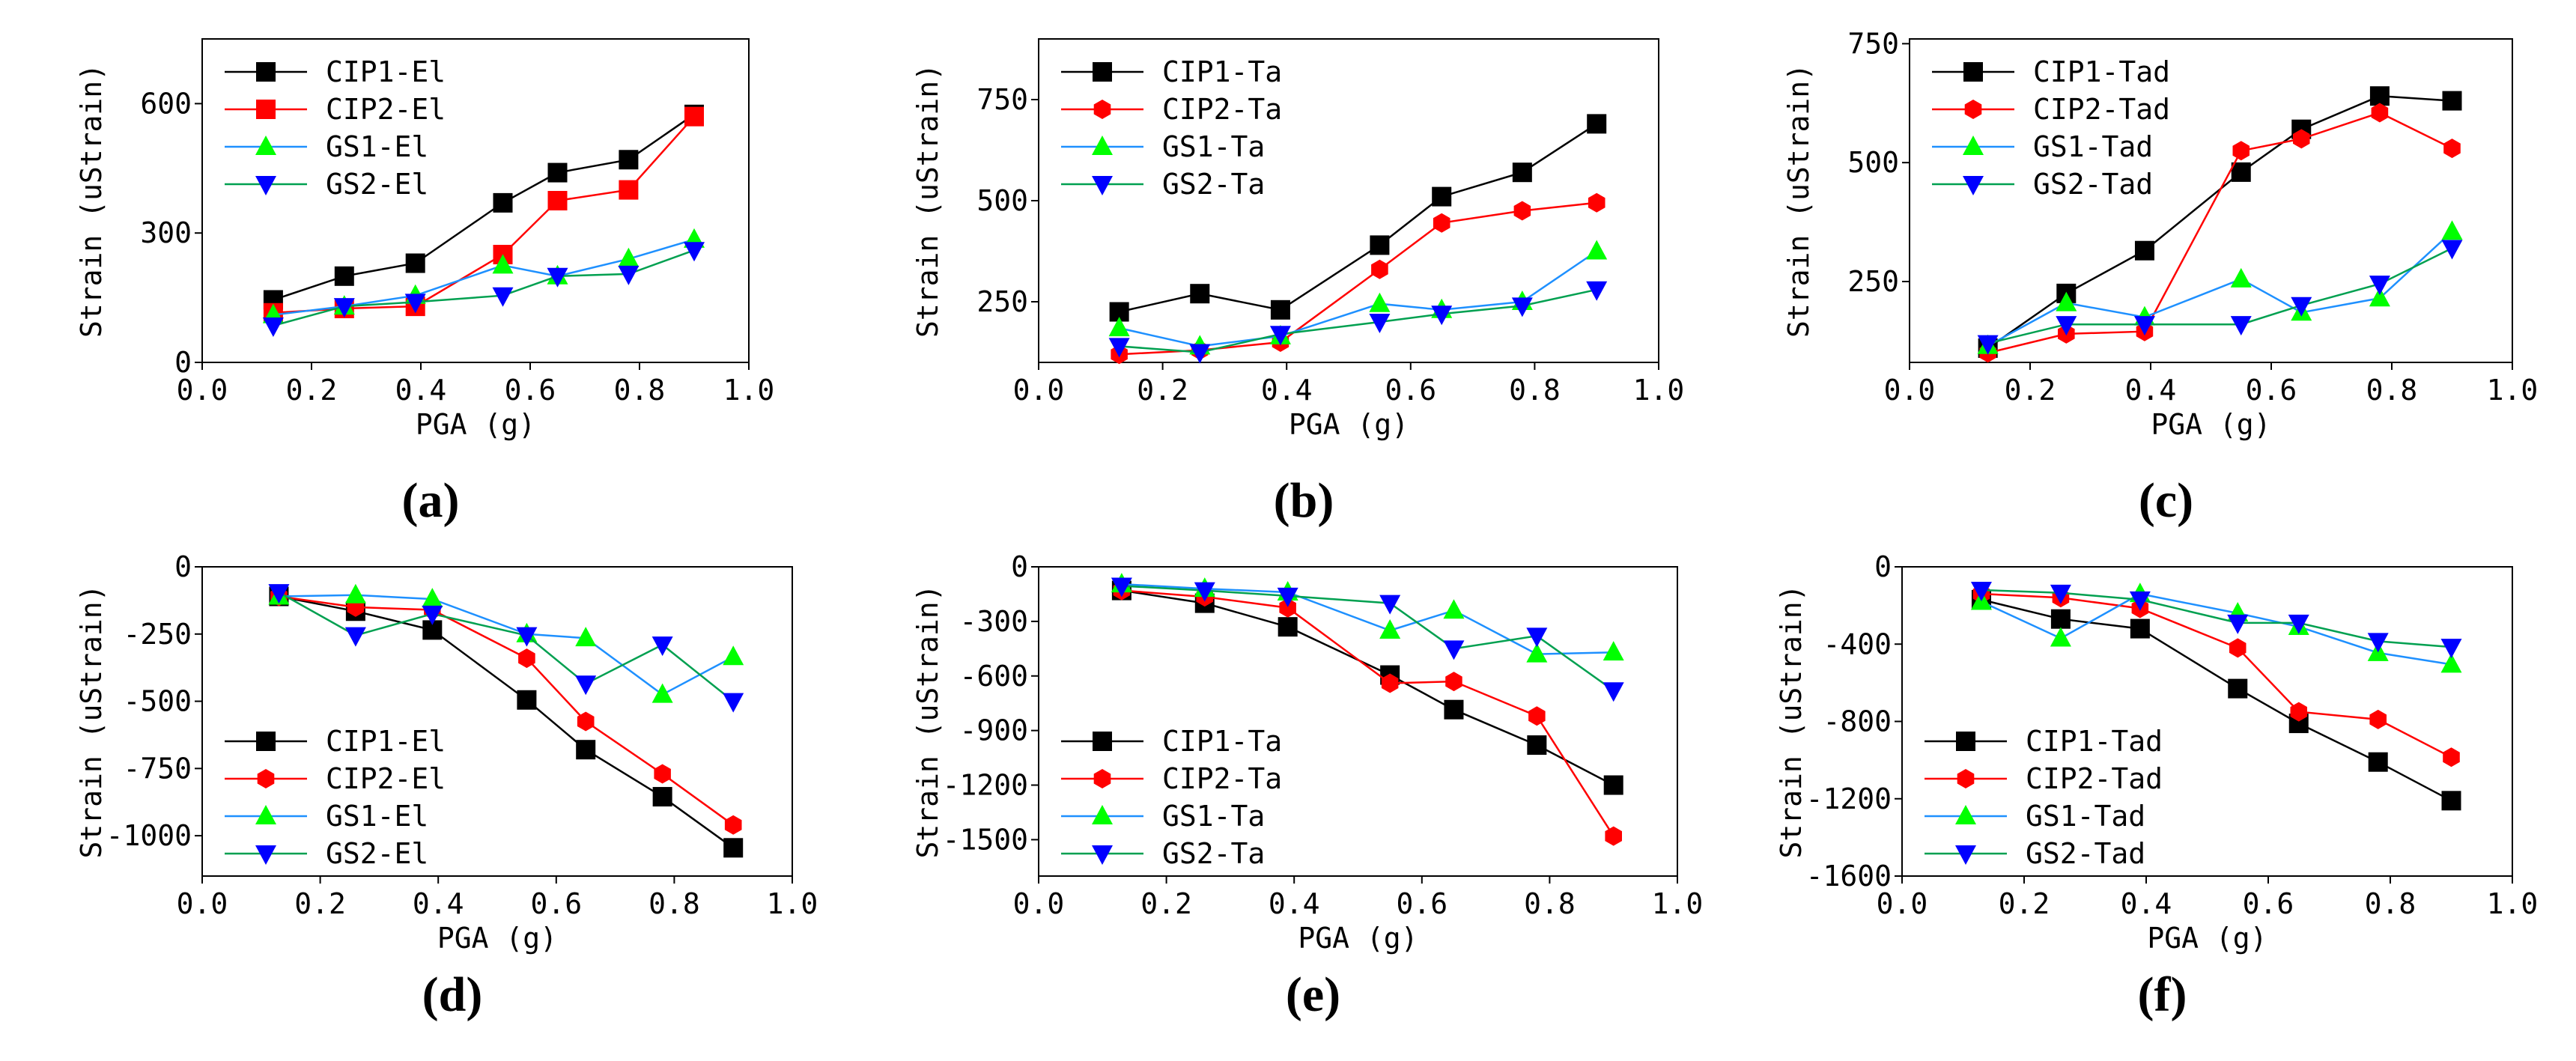 Image resolution: width=2576 pixels, height=1061 pixels. I want to click on y-tick-label: -500, so click(157, 701).